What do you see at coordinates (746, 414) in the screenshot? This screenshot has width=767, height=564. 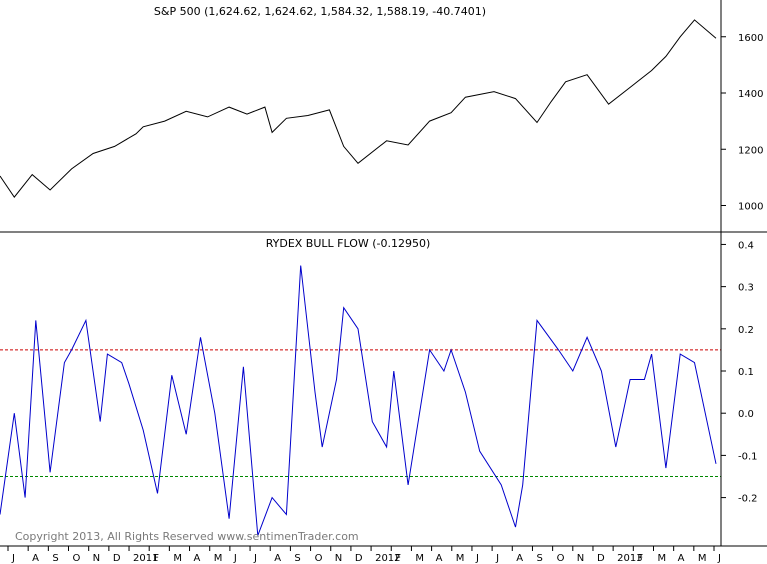 I see `indicator-y-tick-label: 0.0` at bounding box center [746, 414].